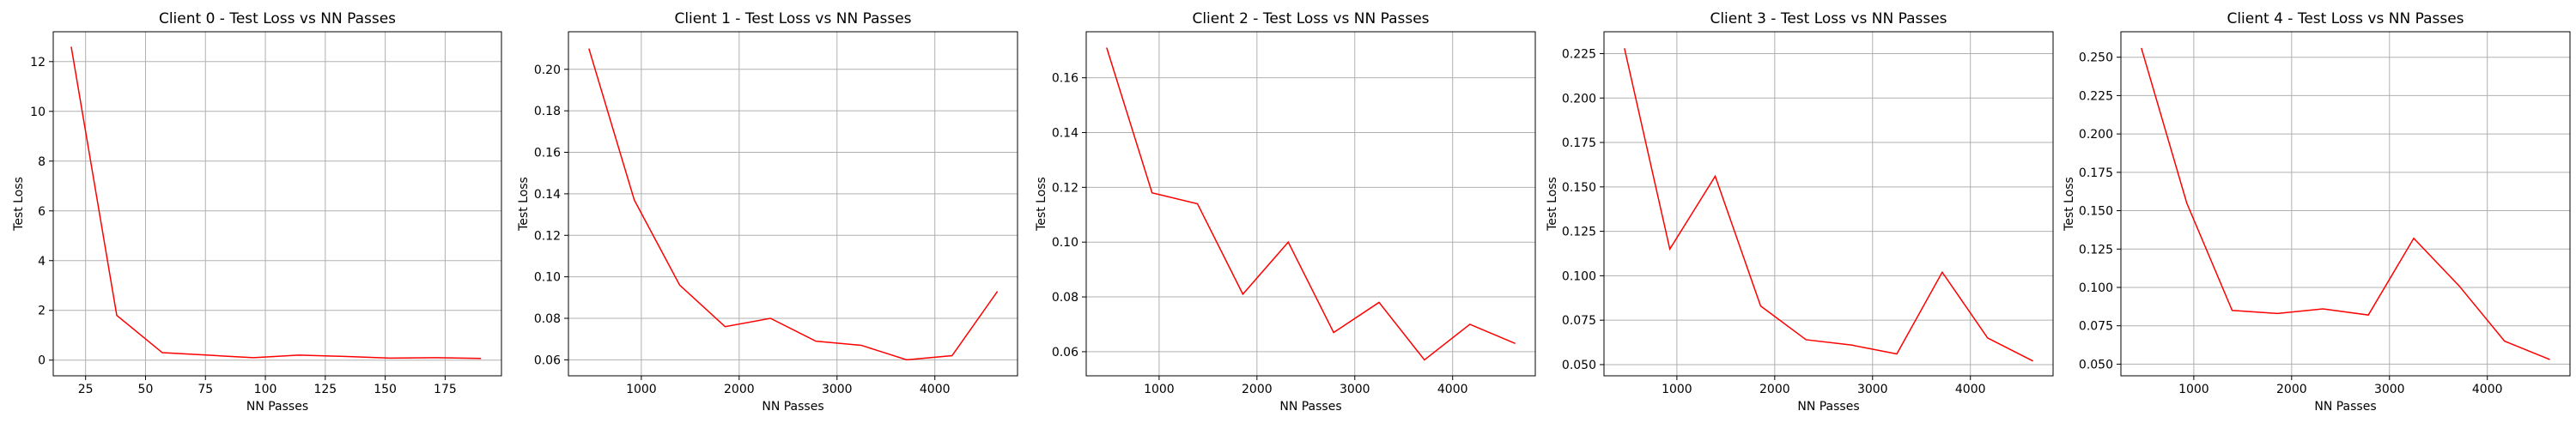 The width and height of the screenshot is (2576, 429). Describe the element at coordinates (547, 112) in the screenshot. I see `y-tick-label: 0.18` at that location.